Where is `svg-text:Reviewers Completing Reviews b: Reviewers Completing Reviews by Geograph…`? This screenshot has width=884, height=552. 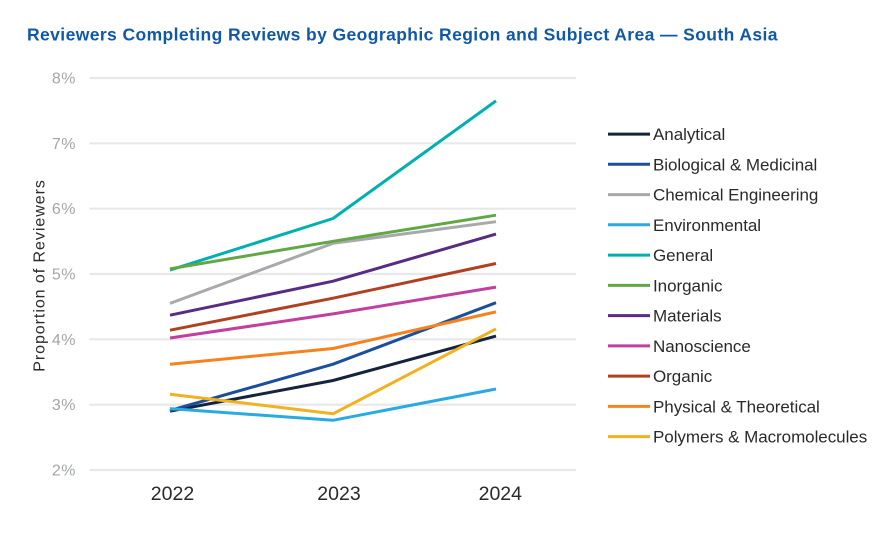
svg-text:Reviewers Completing Reviews b: Reviewers Completing Reviews by Geograph… is located at coordinates (402, 35).